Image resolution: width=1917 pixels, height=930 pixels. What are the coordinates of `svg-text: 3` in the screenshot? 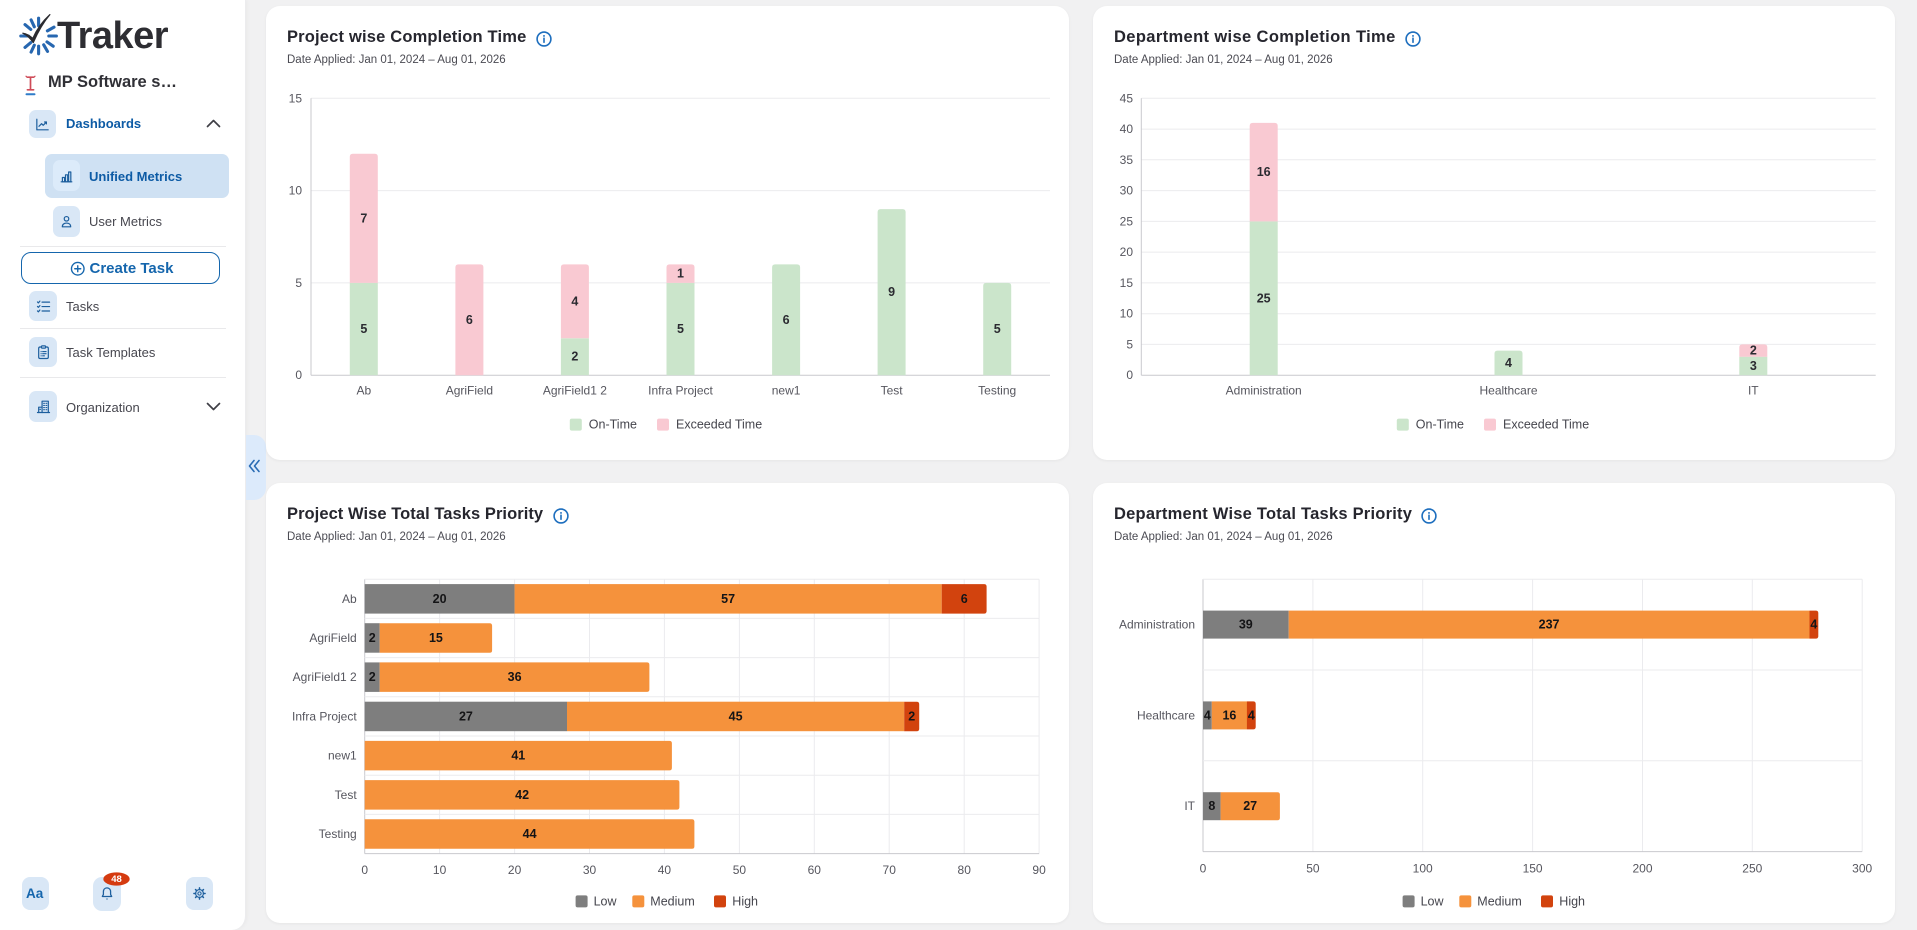 It's located at (1753, 366).